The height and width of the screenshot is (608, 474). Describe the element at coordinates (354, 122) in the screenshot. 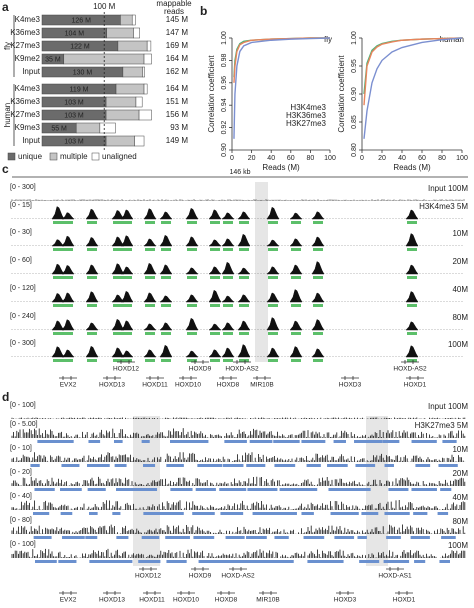

I see `y-tick-label: 0.85` at that location.